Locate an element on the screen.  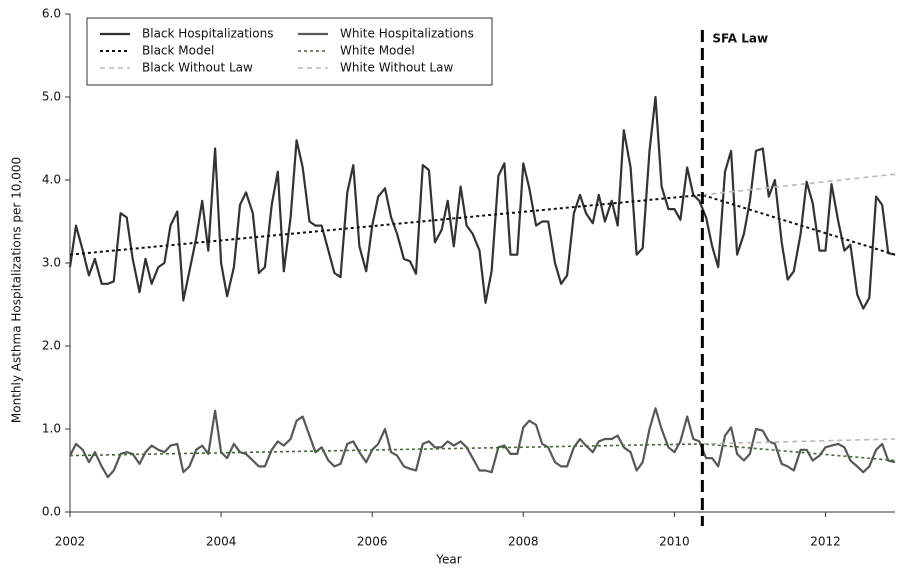
x-tick-label: 2006 is located at coordinates (372, 542).